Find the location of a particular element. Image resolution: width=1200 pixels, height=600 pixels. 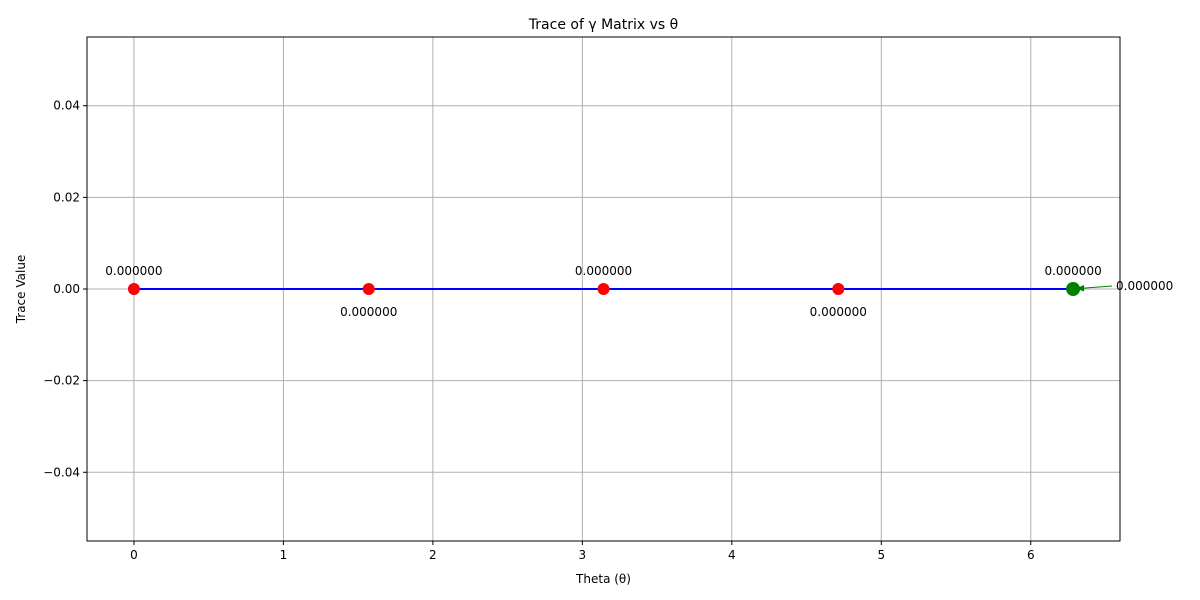

annotation: 0.000000 is located at coordinates (1124, 286).